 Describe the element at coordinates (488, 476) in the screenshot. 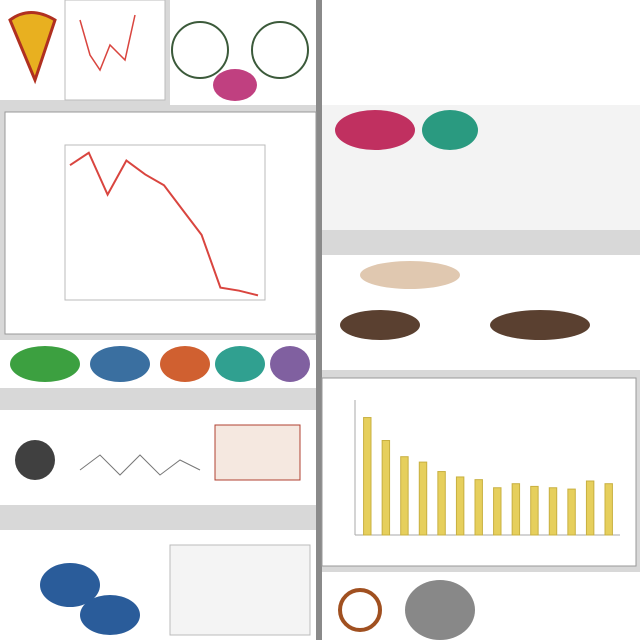

I see `bar-chart` at that location.